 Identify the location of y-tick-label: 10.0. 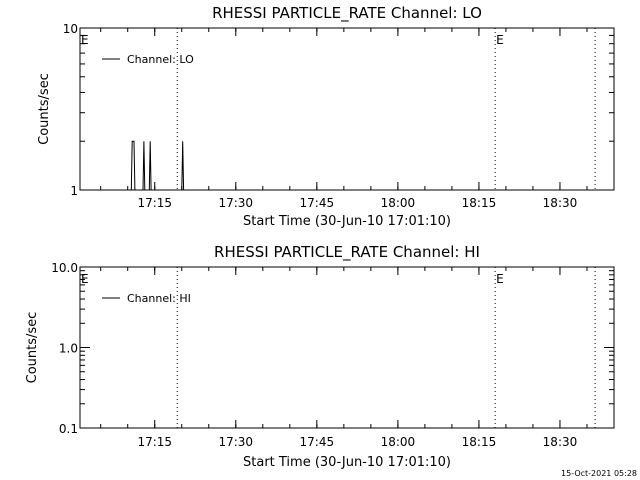
(64, 268).